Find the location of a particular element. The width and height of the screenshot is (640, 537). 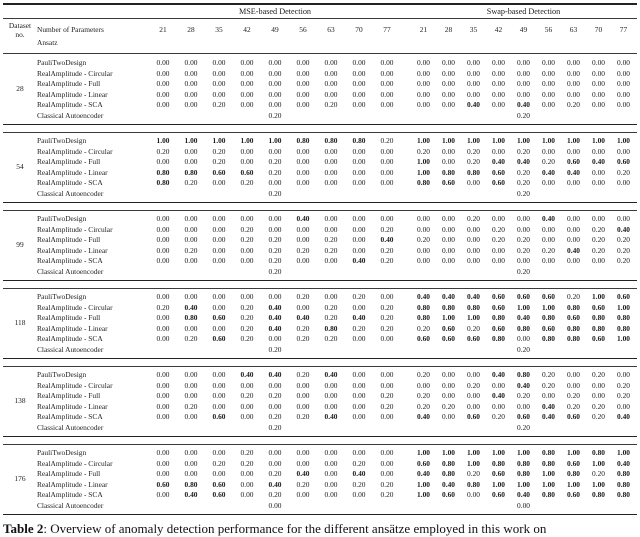

param-col-header: 56 is located at coordinates (548, 29).